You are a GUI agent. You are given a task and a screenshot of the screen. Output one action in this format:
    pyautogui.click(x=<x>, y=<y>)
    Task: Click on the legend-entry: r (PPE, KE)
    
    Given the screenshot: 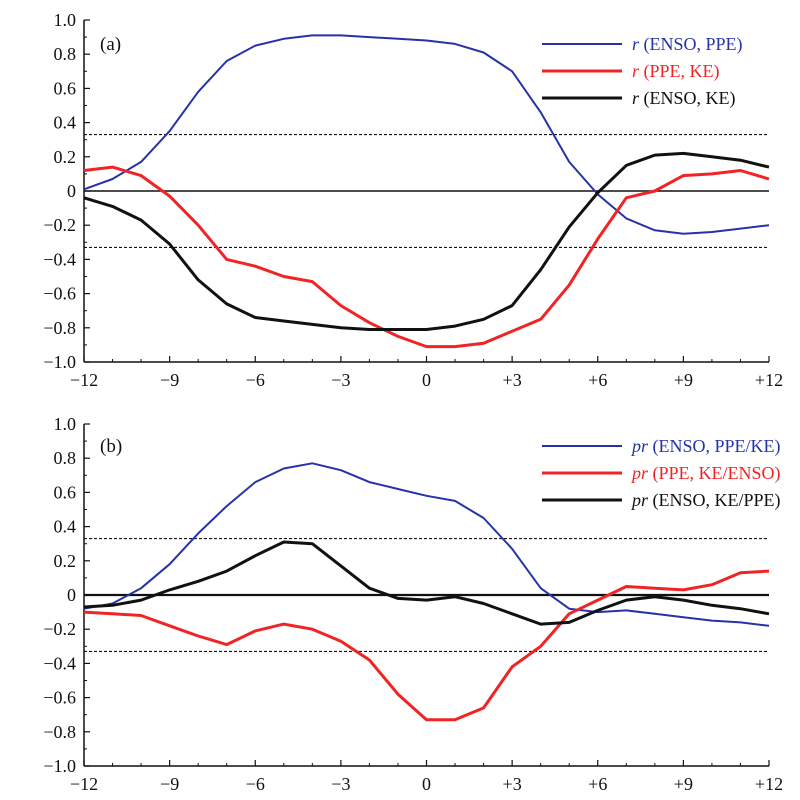 What is the action you would take?
    pyautogui.click(x=676, y=71)
    